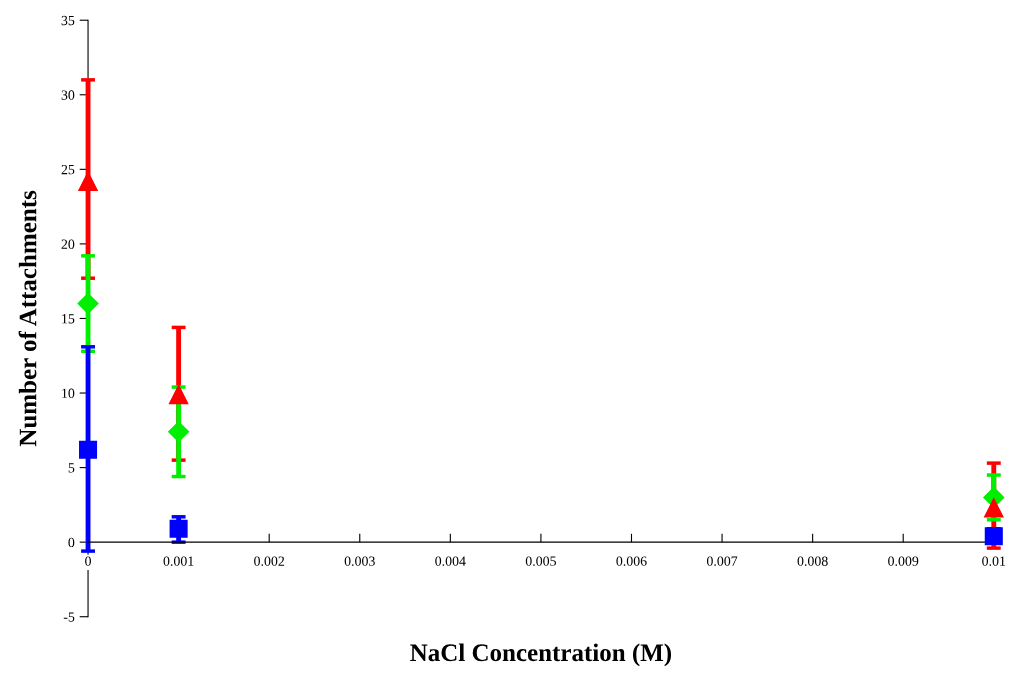  Describe the element at coordinates (269, 561) in the screenshot. I see `x-tick-label: 0.002` at that location.